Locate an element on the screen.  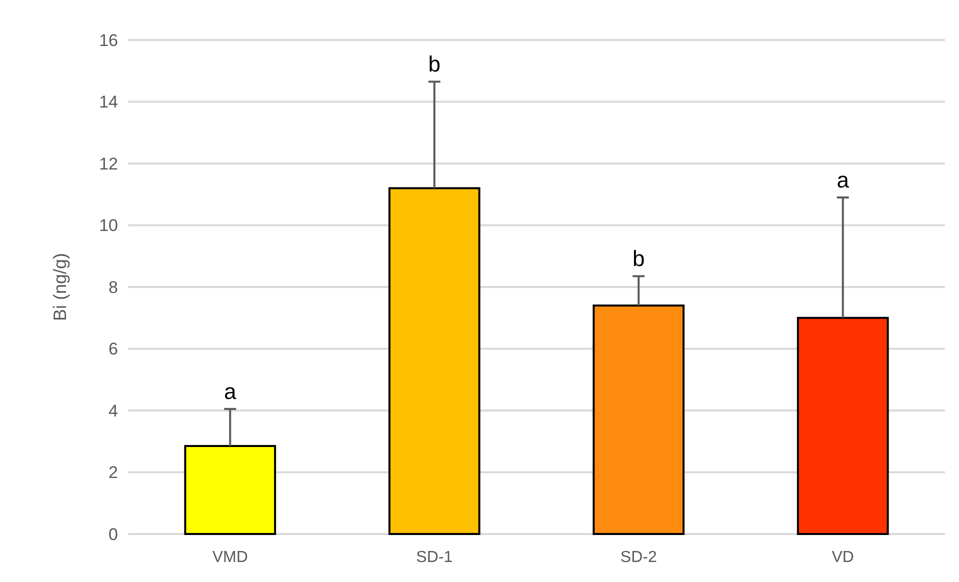
y-tick-label: 2 is located at coordinates (113, 472).